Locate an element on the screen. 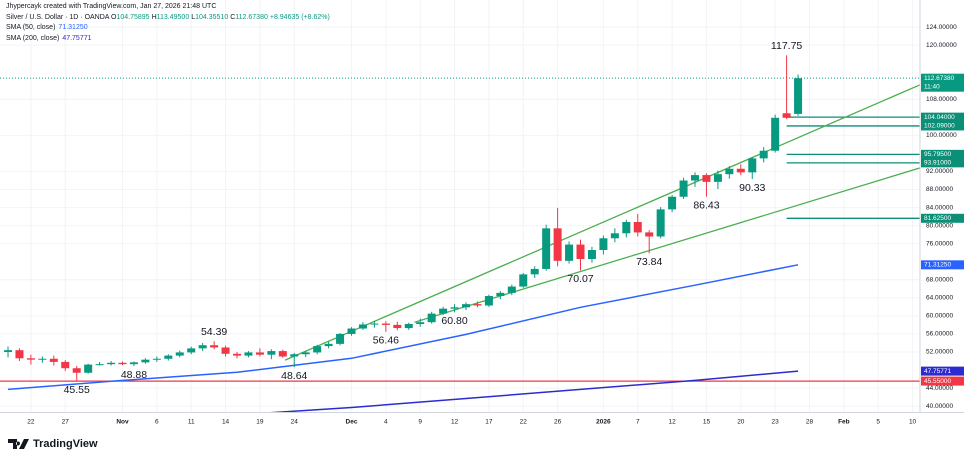  price-tag-label: 93.91000 is located at coordinates (937, 163).